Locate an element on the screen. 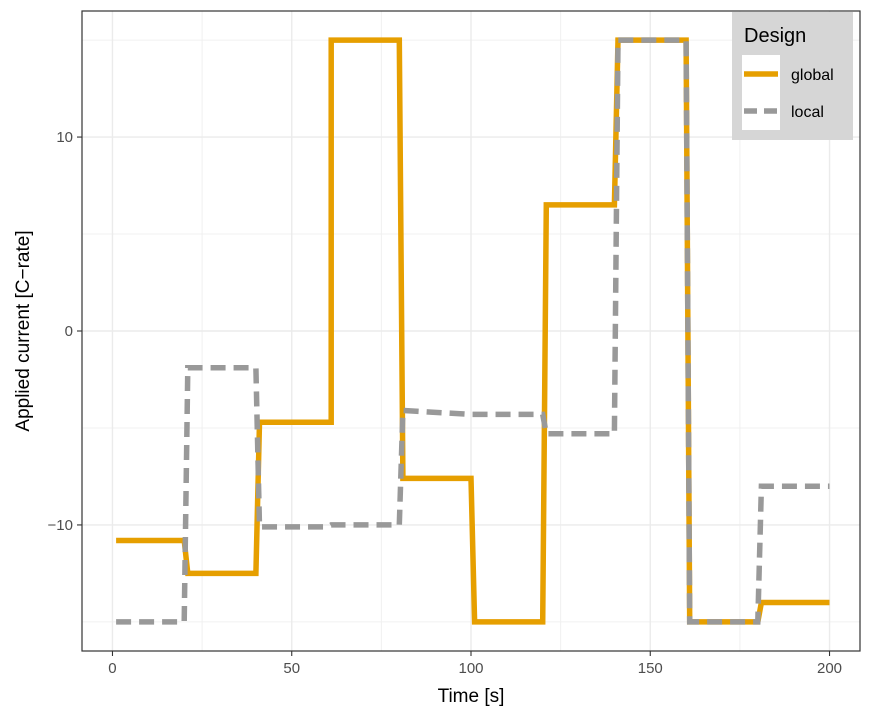 The width and height of the screenshot is (881, 721). legend-label-local: local is located at coordinates (807, 112).